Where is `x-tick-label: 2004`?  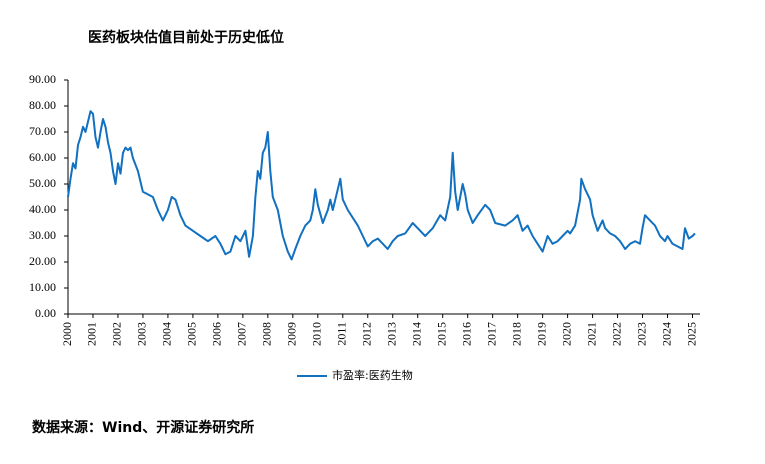
x-tick-label: 2004 is located at coordinates (167, 334).